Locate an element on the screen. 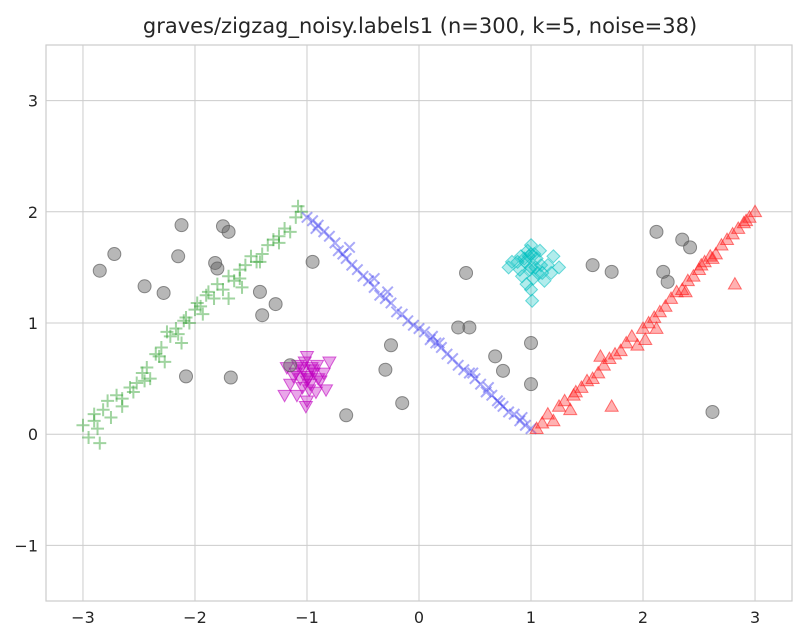  x-tick-label: 3 is located at coordinates (755, 617).